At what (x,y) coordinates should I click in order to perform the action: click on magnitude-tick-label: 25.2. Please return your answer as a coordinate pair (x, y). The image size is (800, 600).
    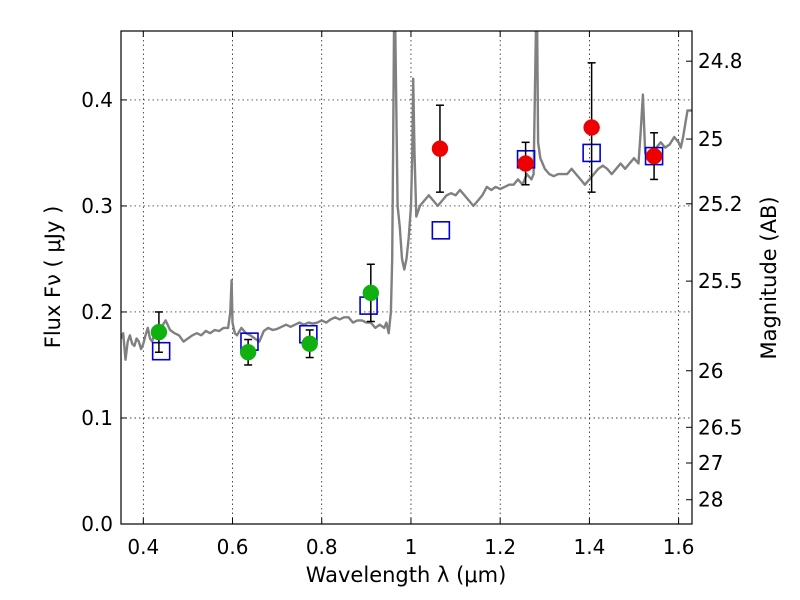
    Looking at the image, I should click on (720, 204).